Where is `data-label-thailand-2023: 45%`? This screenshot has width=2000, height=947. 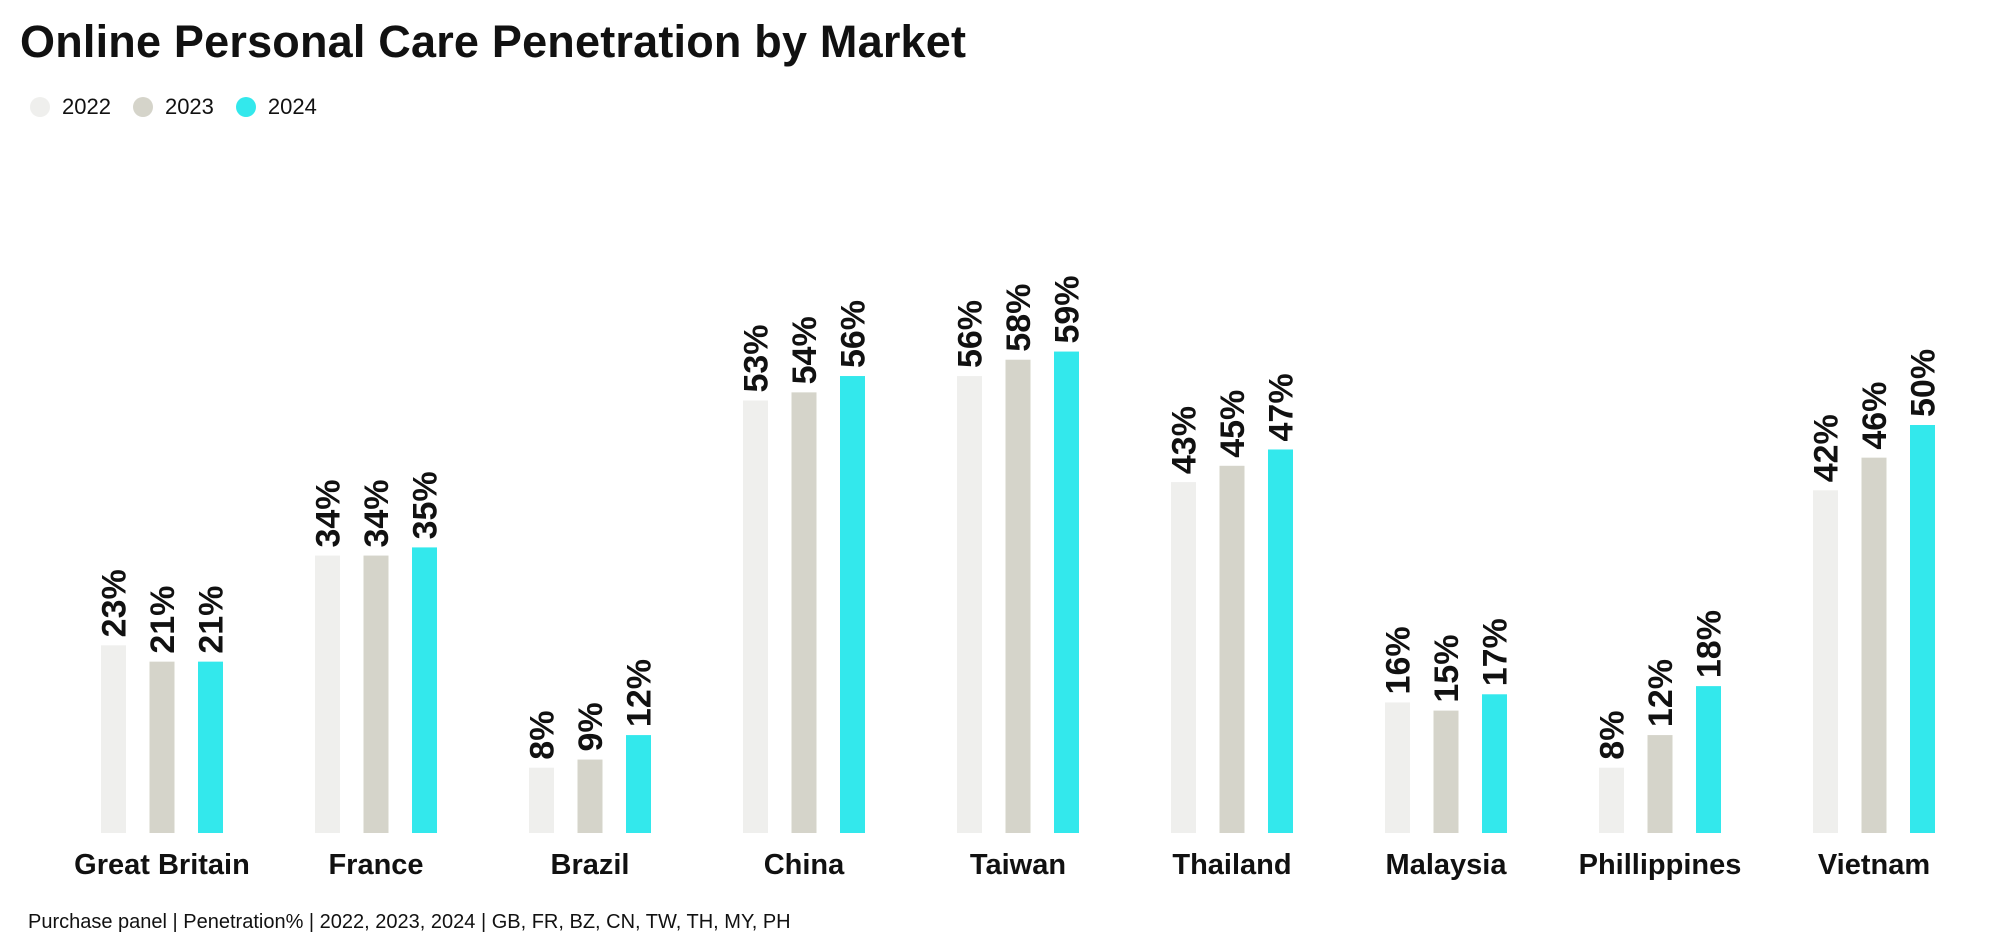
data-label-thailand-2023: 45% is located at coordinates (1233, 424).